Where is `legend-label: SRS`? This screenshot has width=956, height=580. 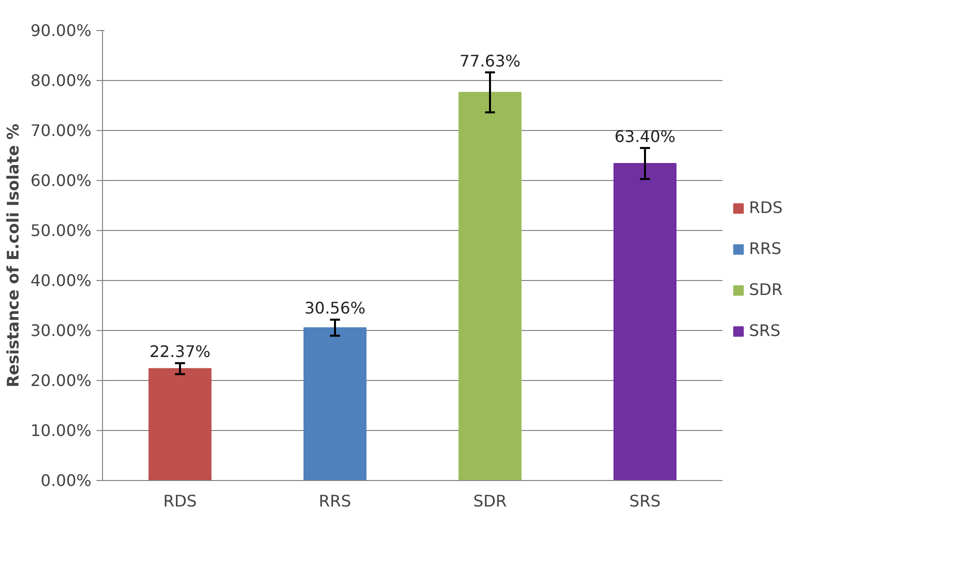 legend-label: SRS is located at coordinates (764, 330).